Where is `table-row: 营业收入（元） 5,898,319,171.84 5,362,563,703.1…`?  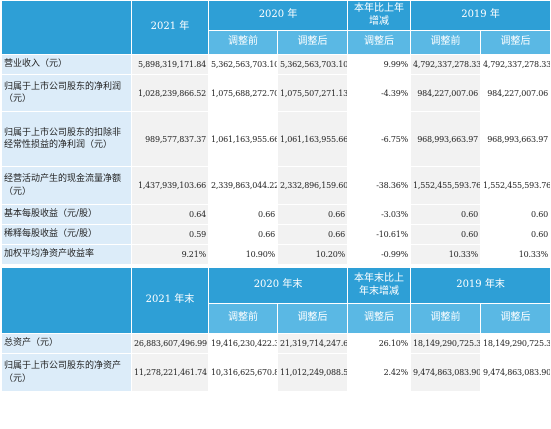
table-row: 营业收入（元） 5,898,319,171.84 5,362,563,703.1… is located at coordinates (276, 64).